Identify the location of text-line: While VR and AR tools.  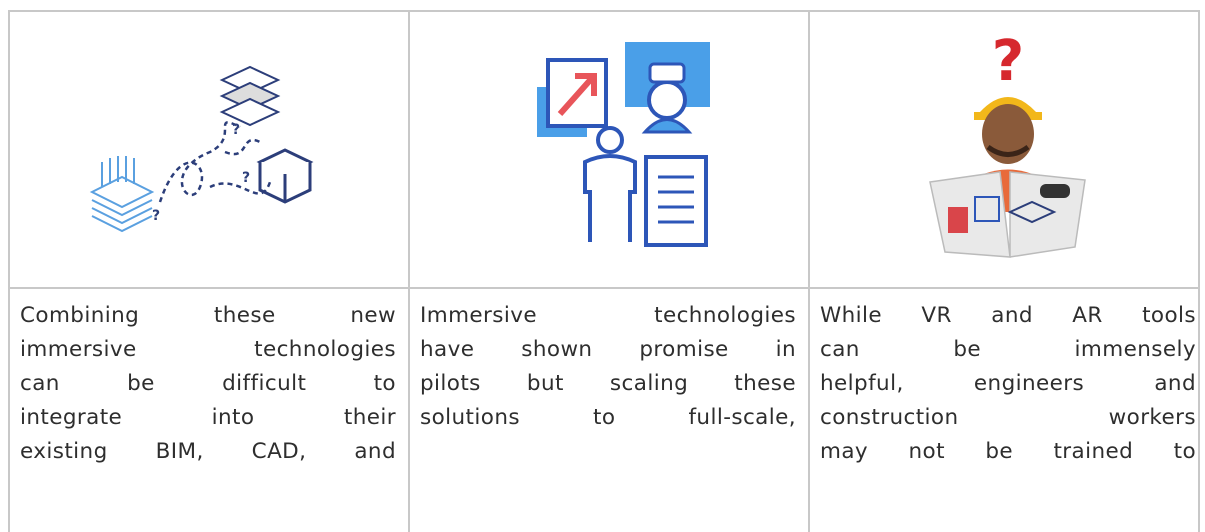
(1008, 315).